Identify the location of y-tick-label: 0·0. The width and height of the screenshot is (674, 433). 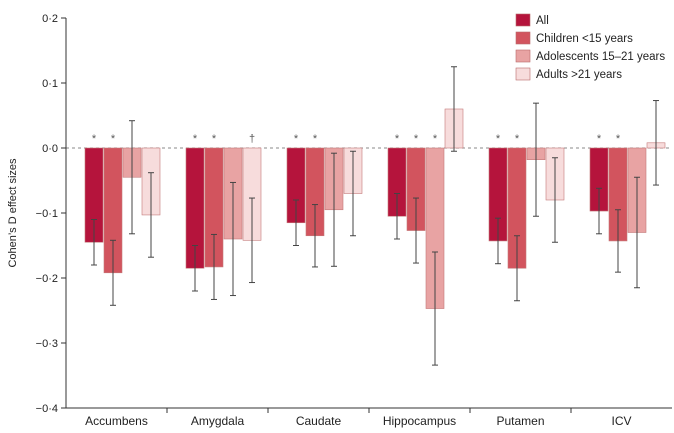
(50, 149).